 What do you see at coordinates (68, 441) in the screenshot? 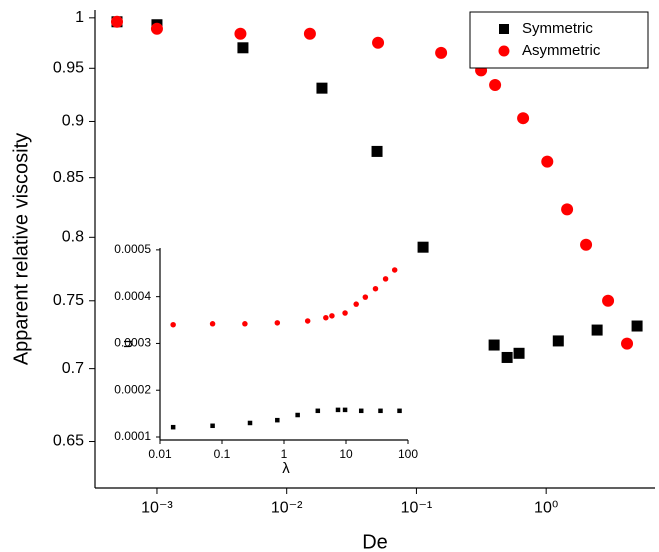
I see `y-tick-label: 0.65` at bounding box center [68, 441].